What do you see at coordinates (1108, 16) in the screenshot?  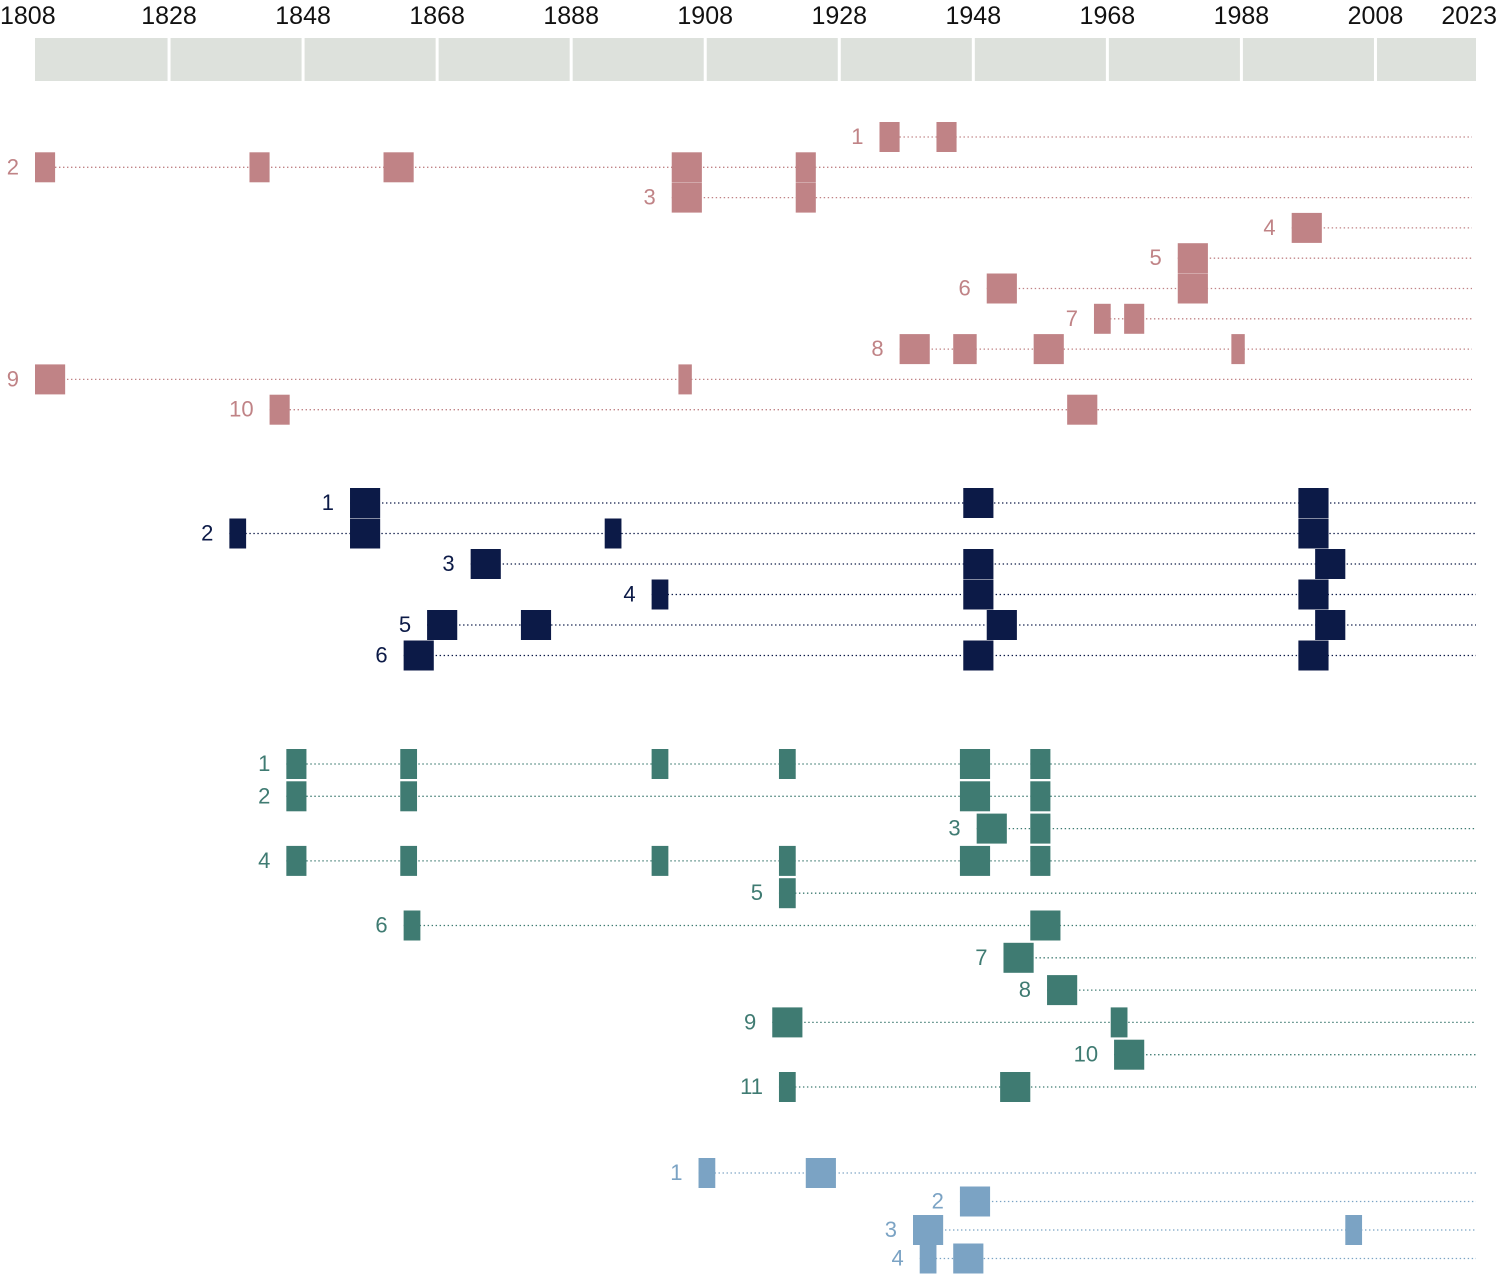 I see `year-tick-label: 1968` at bounding box center [1108, 16].